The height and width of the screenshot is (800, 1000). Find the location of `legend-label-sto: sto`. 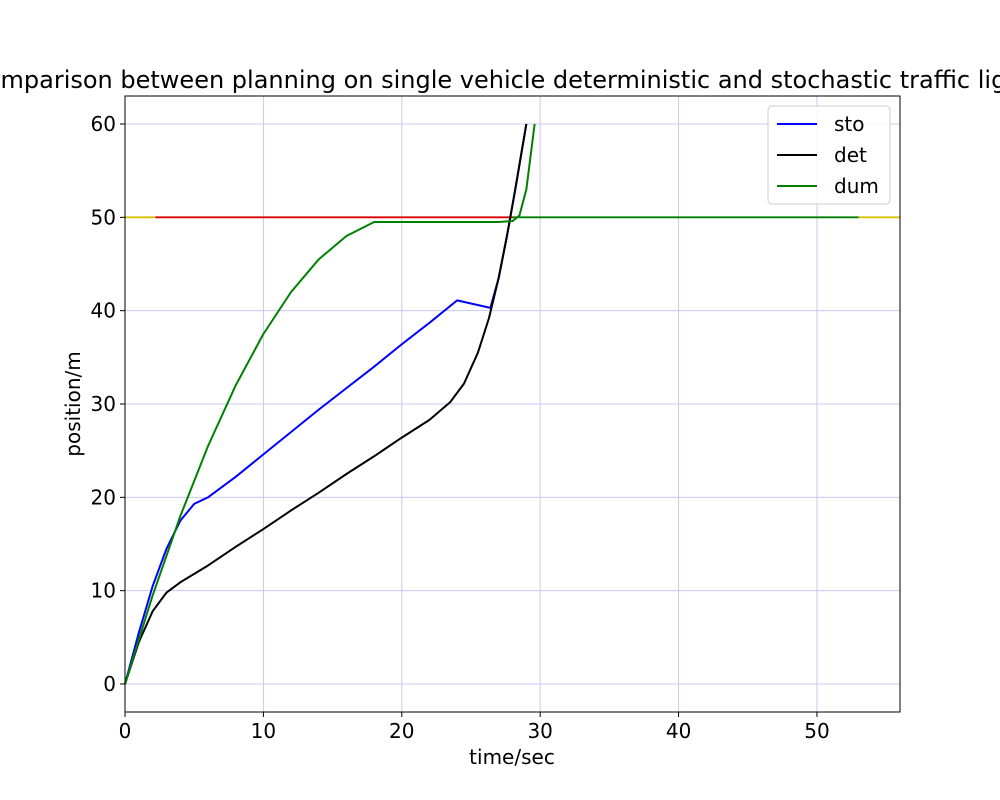

legend-label-sto: sto is located at coordinates (849, 124).